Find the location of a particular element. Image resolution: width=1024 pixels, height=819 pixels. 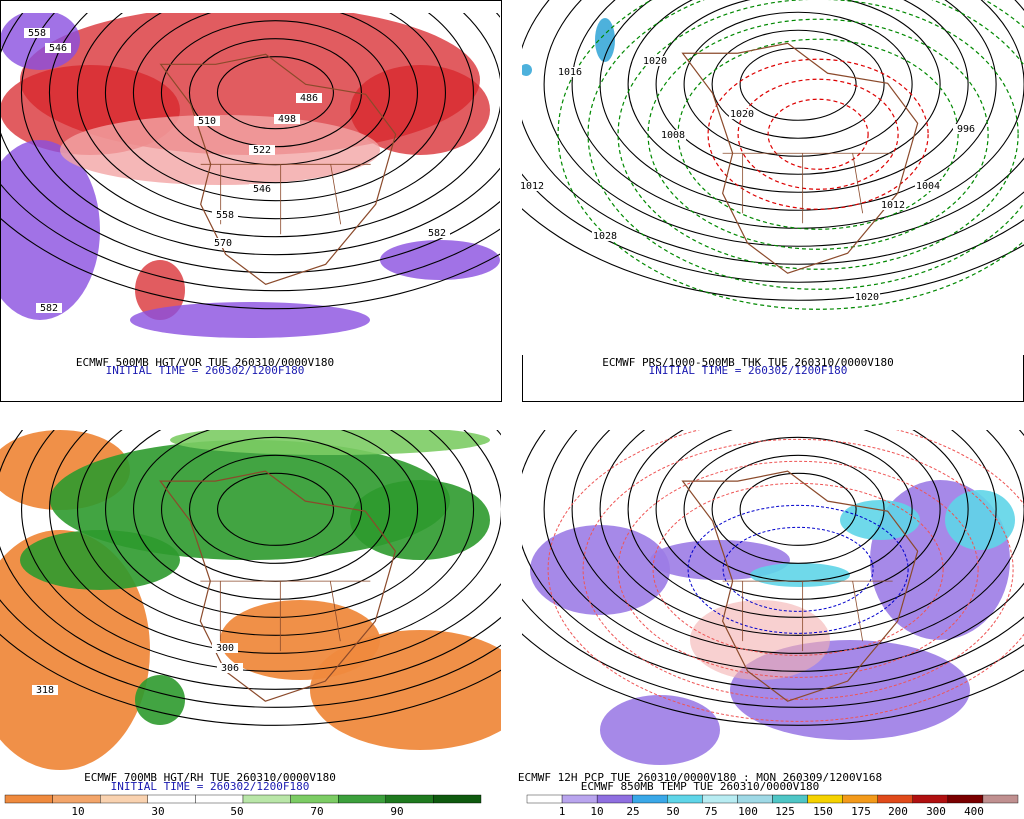

contour-label: 996 is located at coordinates (966, 129).